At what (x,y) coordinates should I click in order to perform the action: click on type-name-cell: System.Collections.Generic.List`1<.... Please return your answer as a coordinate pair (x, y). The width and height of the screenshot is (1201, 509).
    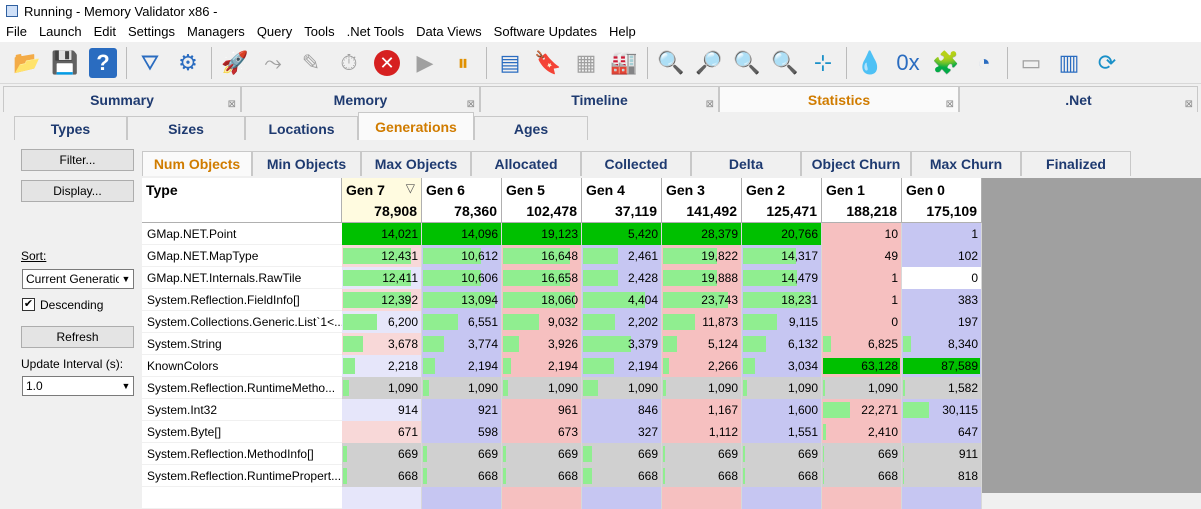
    Looking at the image, I should click on (242, 322).